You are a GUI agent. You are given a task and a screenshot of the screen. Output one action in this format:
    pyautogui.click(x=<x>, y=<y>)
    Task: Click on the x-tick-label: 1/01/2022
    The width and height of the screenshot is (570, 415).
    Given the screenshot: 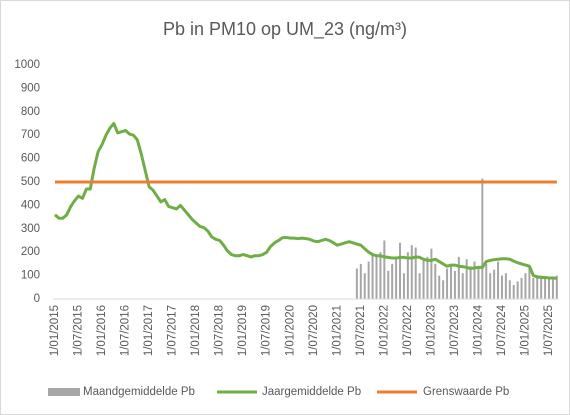 What is the action you would take?
    pyautogui.click(x=384, y=330)
    